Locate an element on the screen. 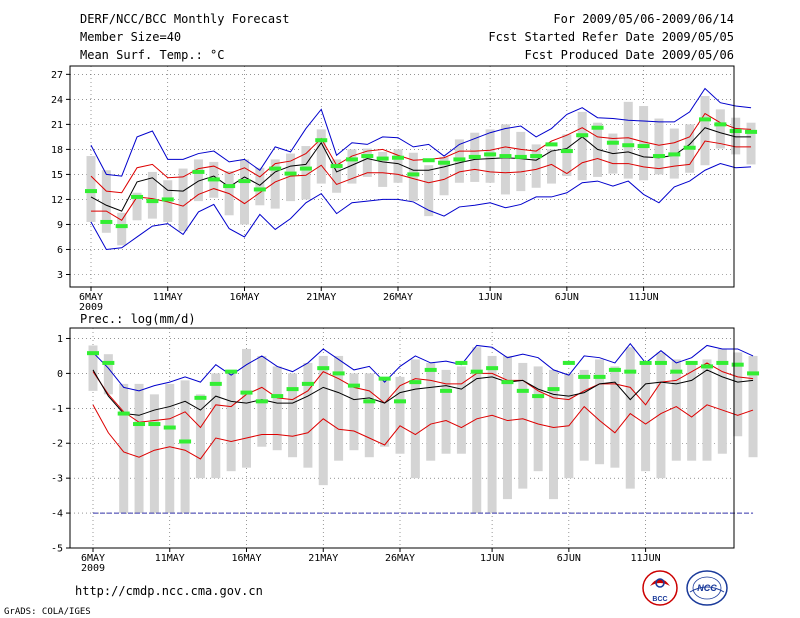 This screenshot has height=618, width=800. ncc-logo-text: NCC is located at coordinates (707, 588).